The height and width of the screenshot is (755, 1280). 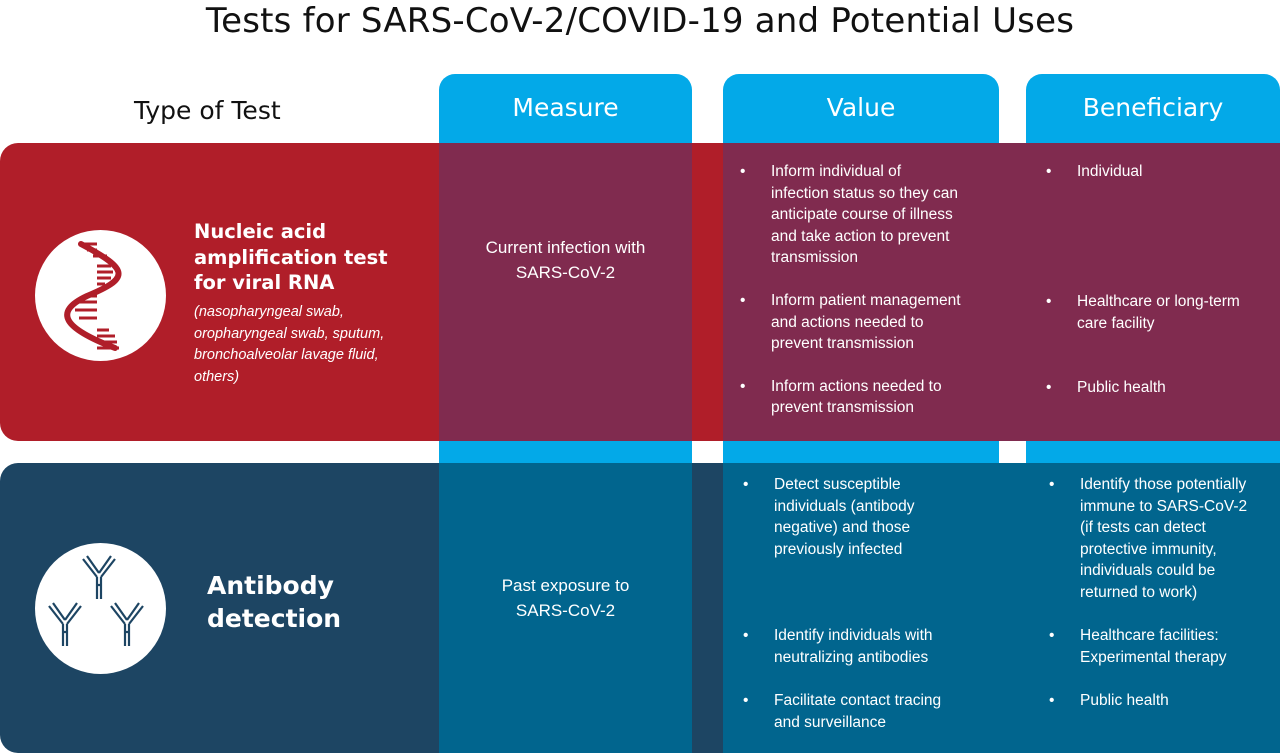 What do you see at coordinates (565, 108) in the screenshot?
I see `header-measure: Measure` at bounding box center [565, 108].